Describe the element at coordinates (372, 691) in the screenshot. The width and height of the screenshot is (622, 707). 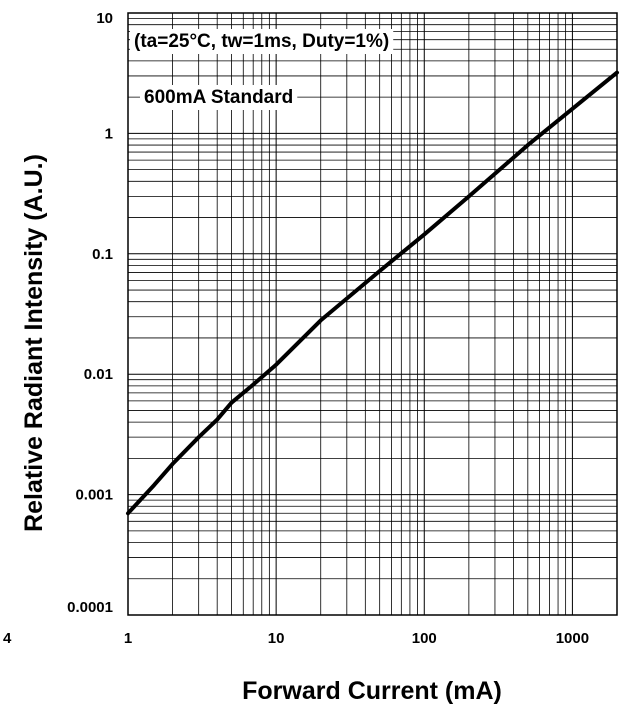
I see `x-axis-title: Forward Current (mA)` at that location.